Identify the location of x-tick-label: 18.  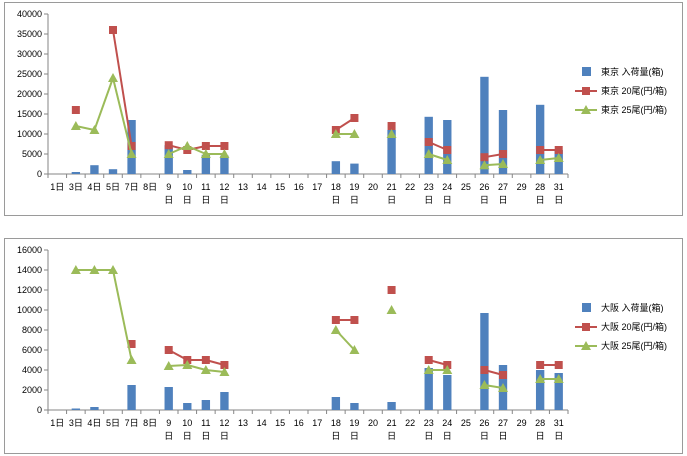
(336, 423).